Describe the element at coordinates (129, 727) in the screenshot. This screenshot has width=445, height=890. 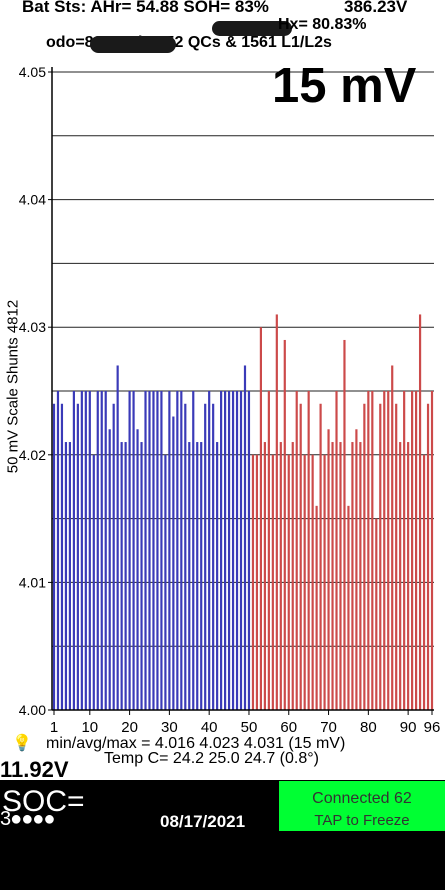
I see `x-tick-label: 20` at that location.